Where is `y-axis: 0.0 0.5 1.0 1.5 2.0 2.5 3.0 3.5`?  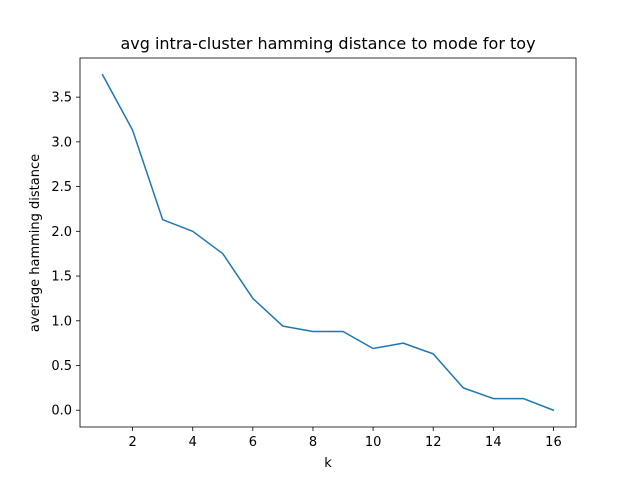 y-axis: 0.0 0.5 1.0 1.5 2.0 2.5 3.0 3.5 is located at coordinates (65, 255).